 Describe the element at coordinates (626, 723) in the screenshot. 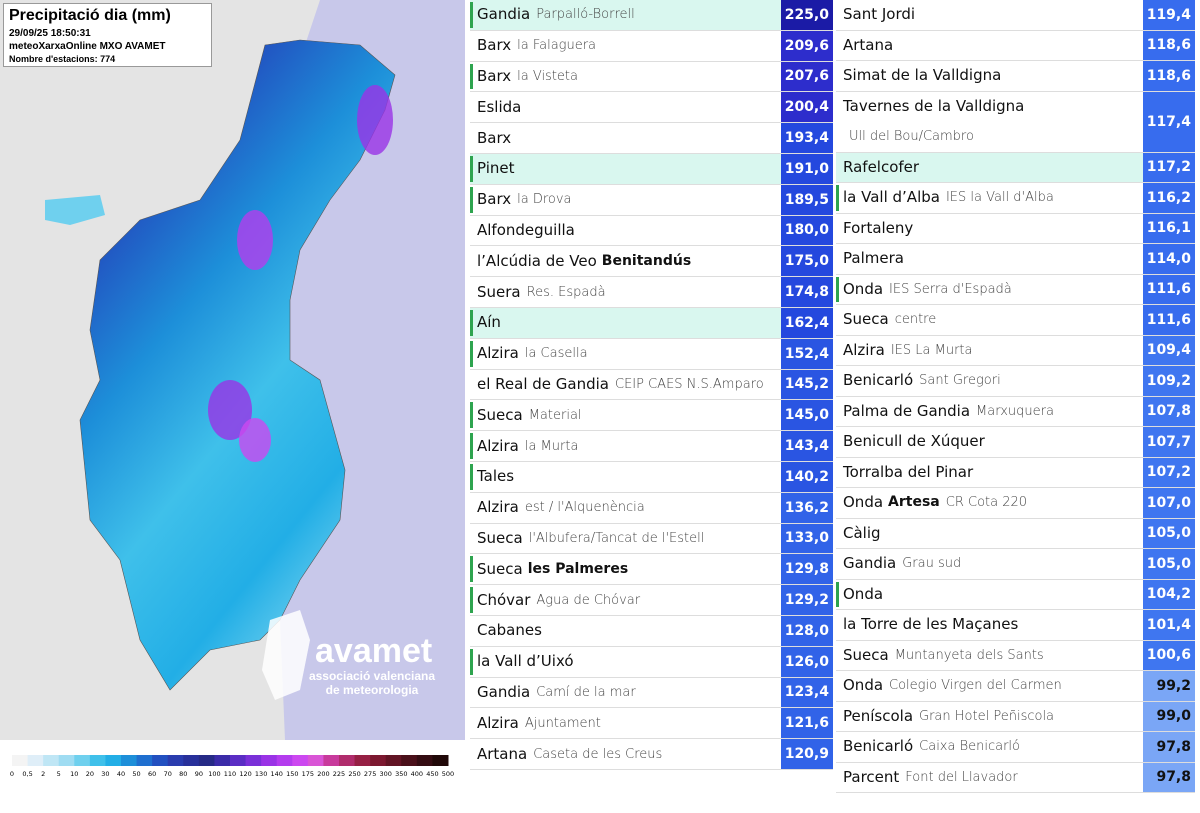

I see `station-name: Alzira Ajuntament` at that location.